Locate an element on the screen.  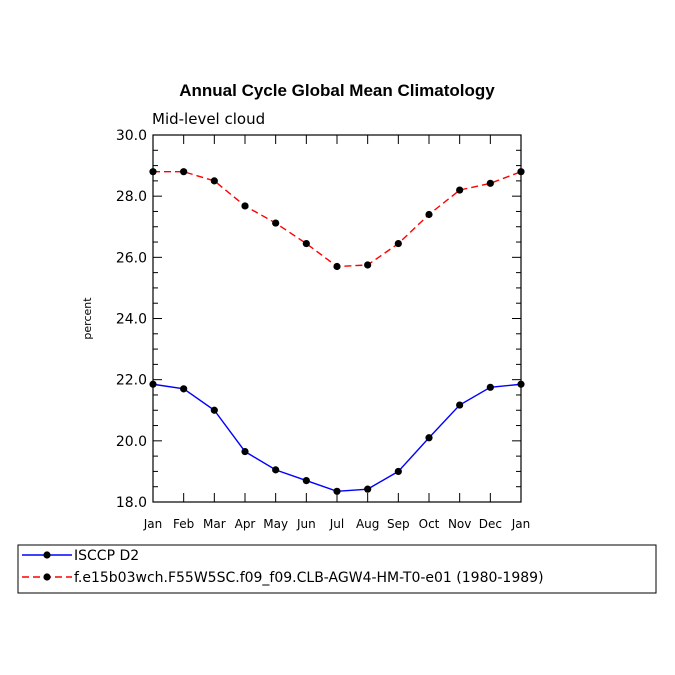
y-tick-label: 30.0 is located at coordinates (131, 136).